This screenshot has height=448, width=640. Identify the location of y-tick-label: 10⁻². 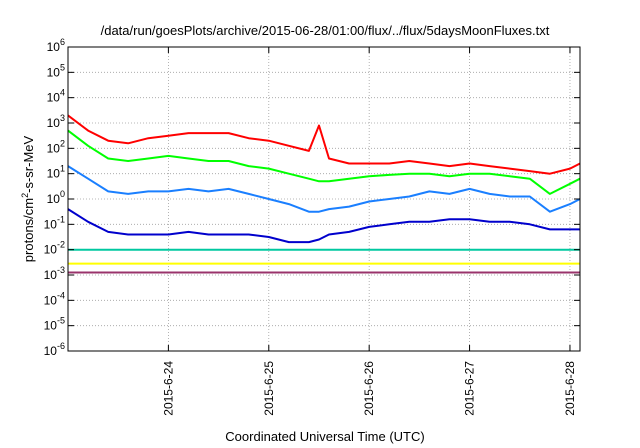
(54, 248).